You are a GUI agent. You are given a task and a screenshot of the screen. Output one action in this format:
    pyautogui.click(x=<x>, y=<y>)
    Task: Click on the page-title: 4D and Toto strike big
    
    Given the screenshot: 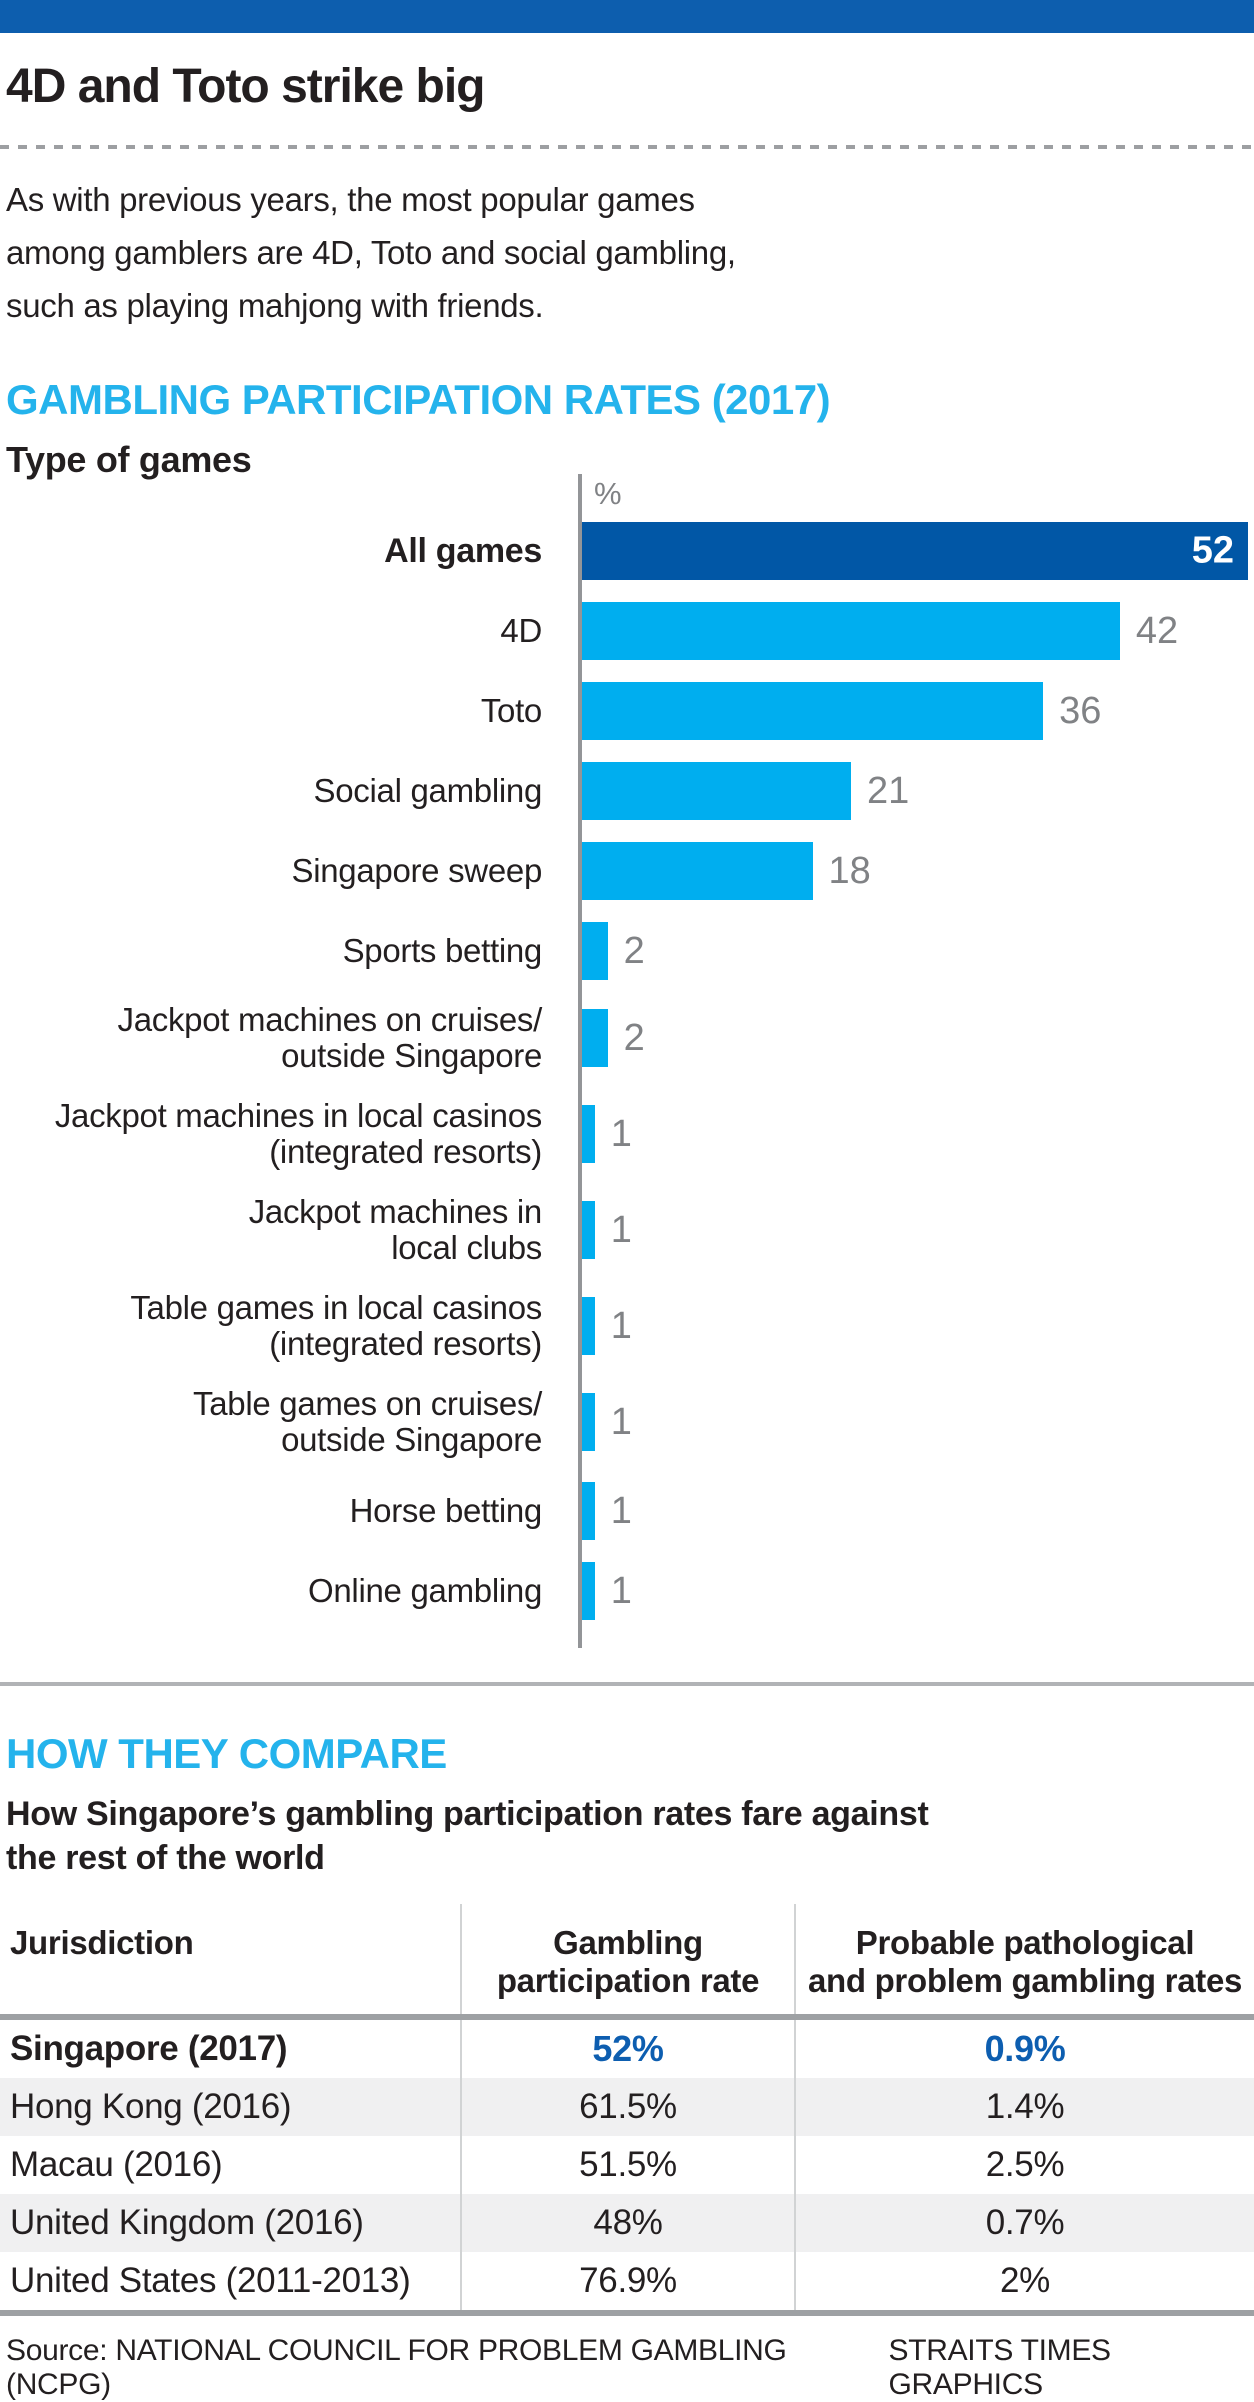 What is the action you would take?
    pyautogui.click(x=245, y=86)
    